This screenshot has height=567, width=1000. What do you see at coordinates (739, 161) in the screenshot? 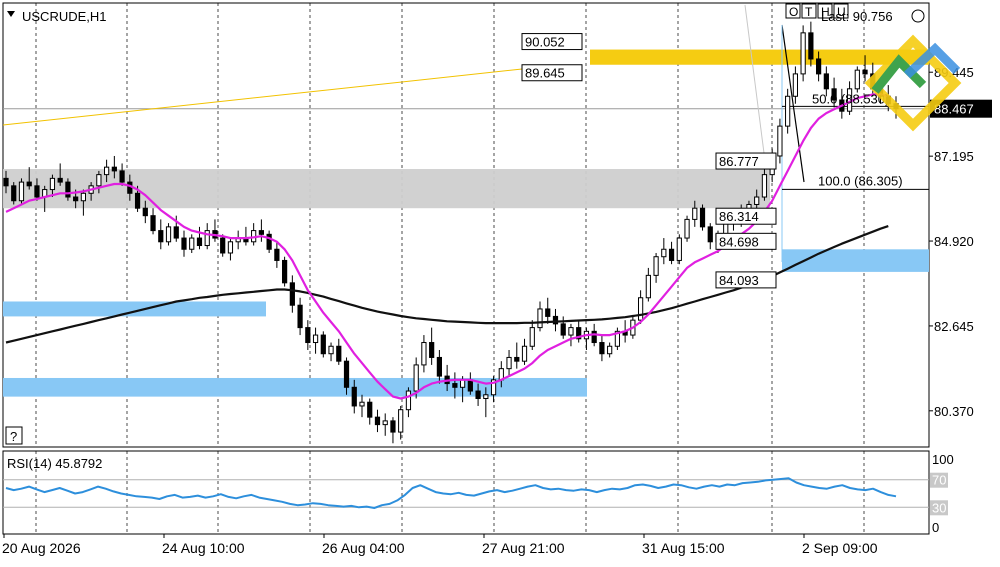
I see `zone-price-label: 86.777` at bounding box center [739, 161].